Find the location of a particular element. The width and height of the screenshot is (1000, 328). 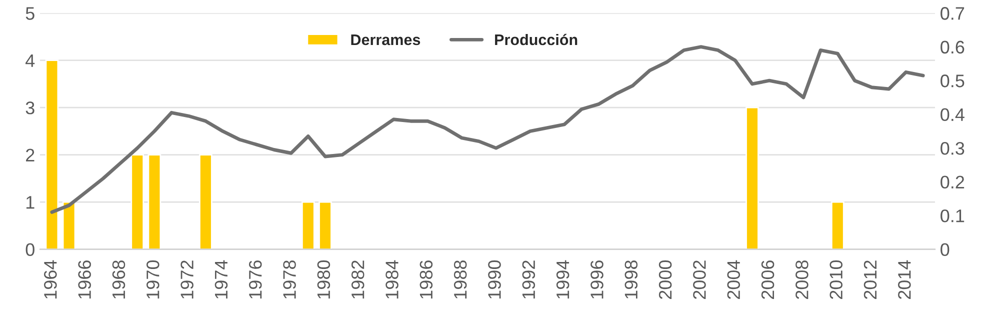

x-tick-label: 2004 is located at coordinates (733, 279).